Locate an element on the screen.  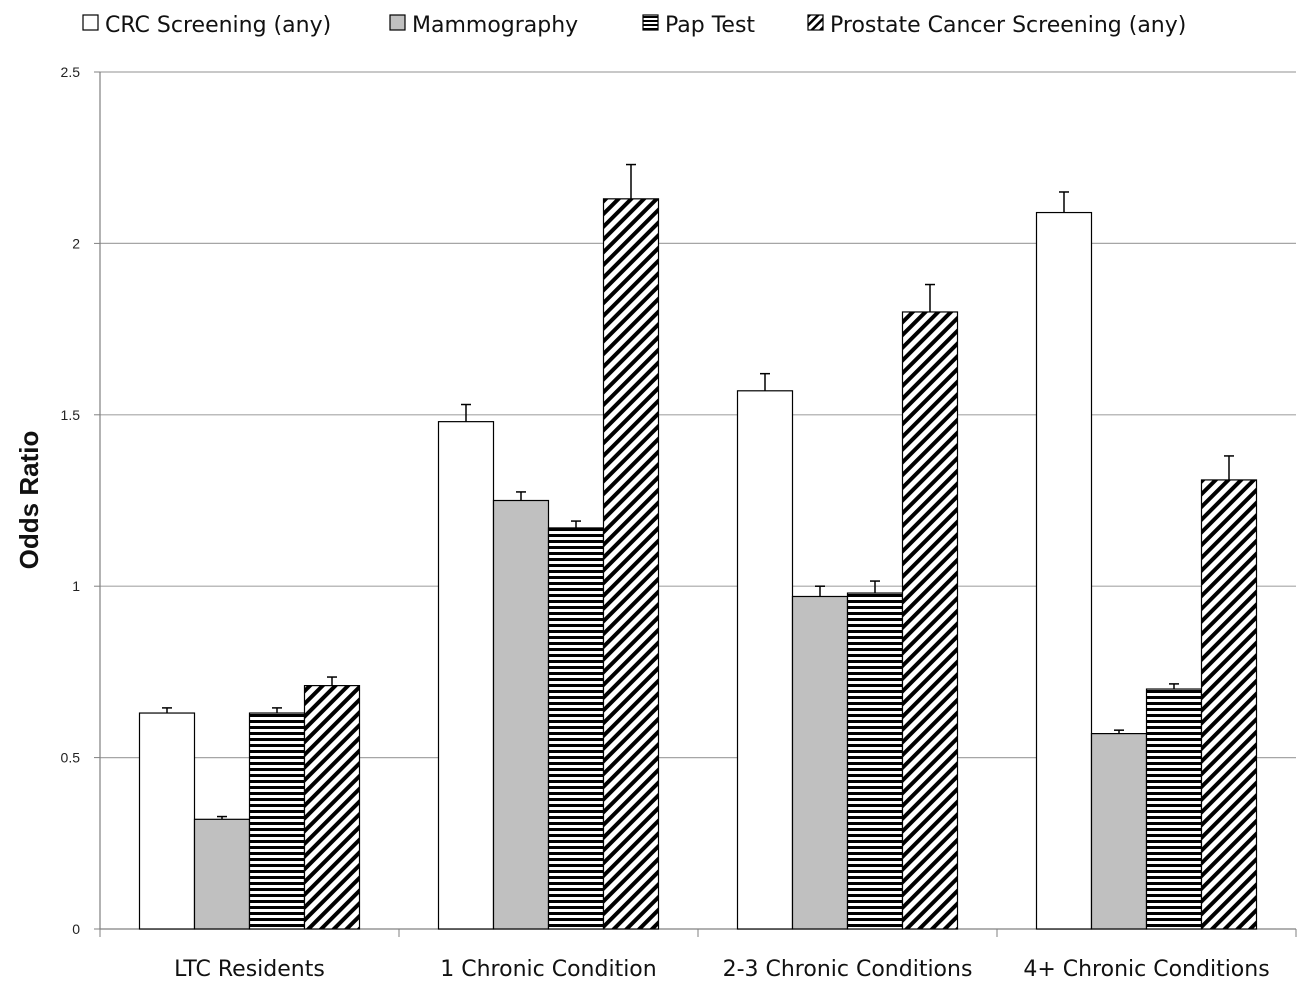
legend-label: CRC Screening (any) is located at coordinates (218, 25).